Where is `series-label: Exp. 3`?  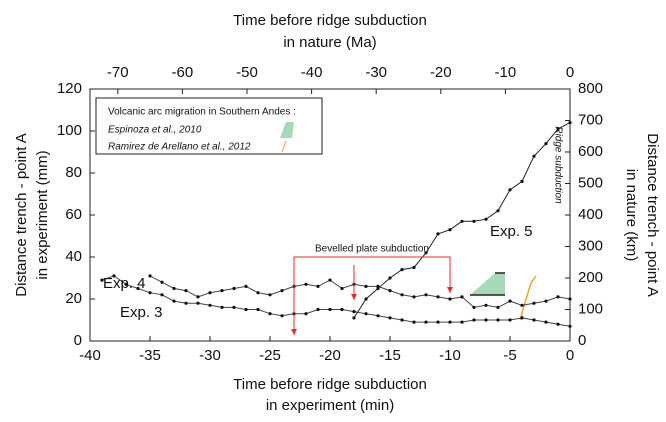
series-label: Exp. 3 is located at coordinates (141, 312).